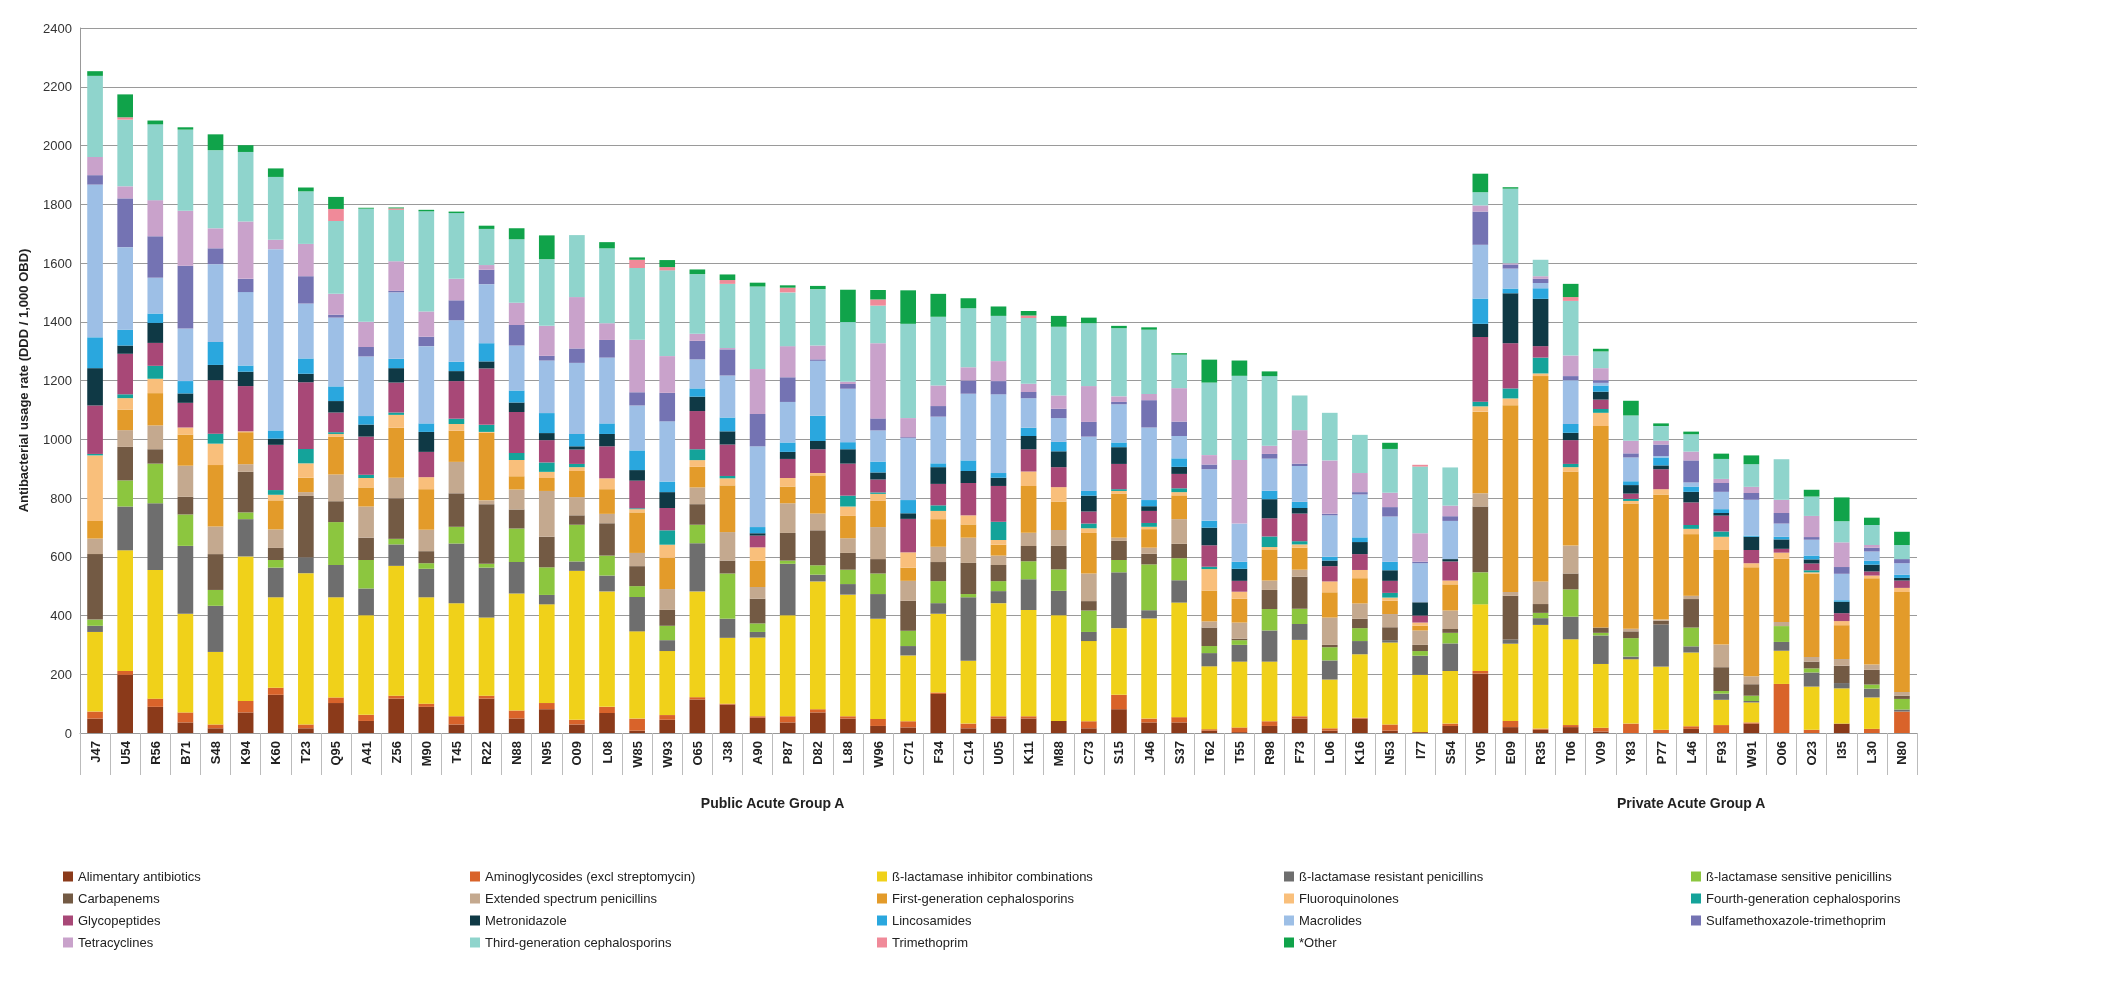 The height and width of the screenshot is (987, 2107). Describe the element at coordinates (1391, 876) in the screenshot. I see `legend-label: ß-lactamase resistant penicillins` at that location.